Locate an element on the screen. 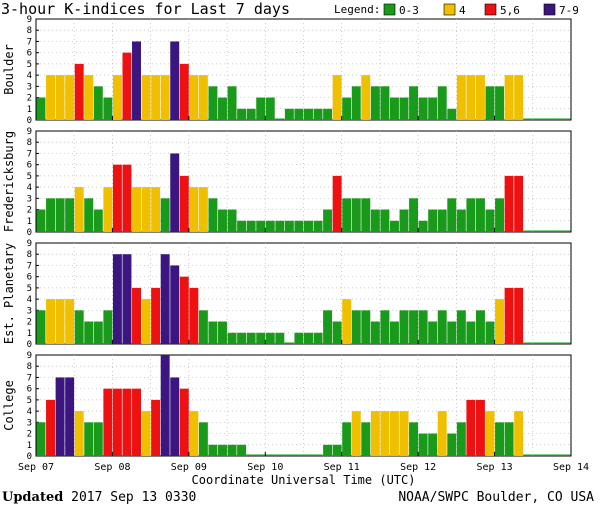 Image resolution: width=600 pixels, height=510 pixels. legend-title: Legend: is located at coordinates (357, 9).